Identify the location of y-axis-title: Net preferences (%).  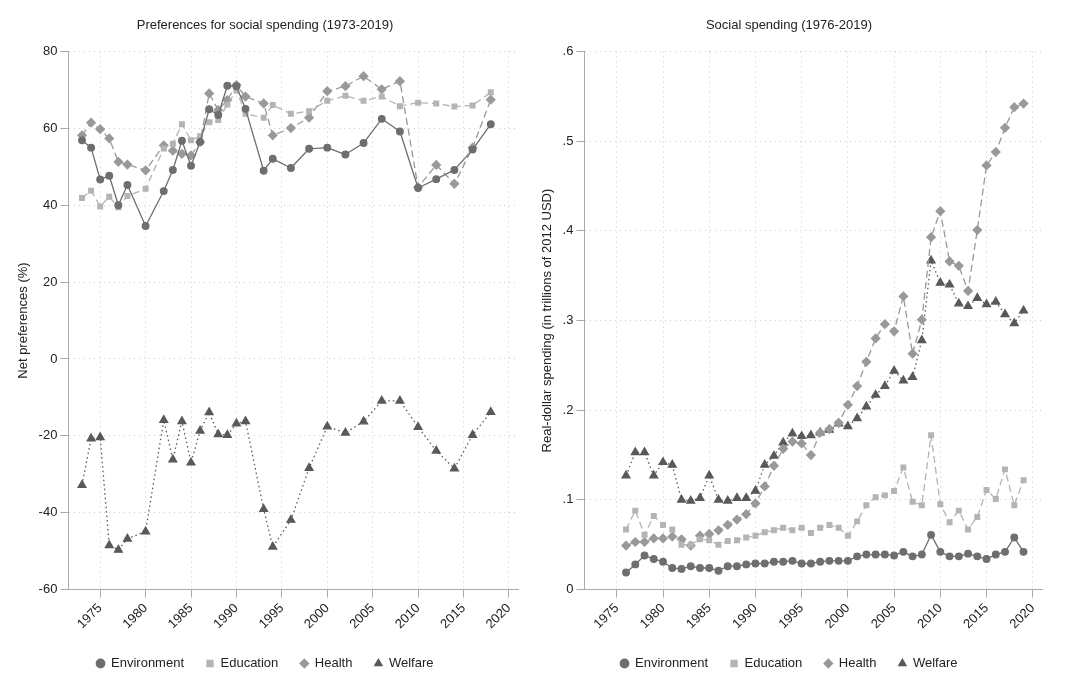
(23, 320).